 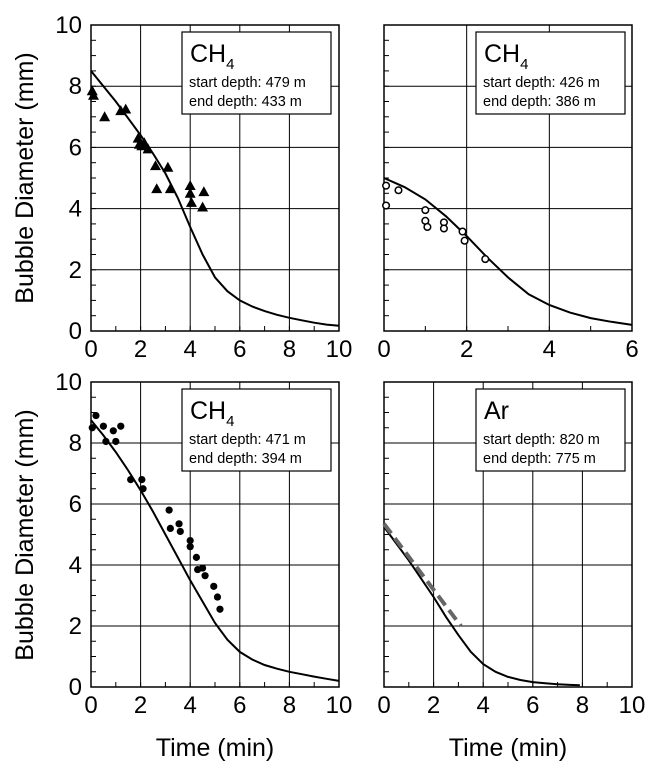 I want to click on gas-label: Ar, so click(x=496, y=411).